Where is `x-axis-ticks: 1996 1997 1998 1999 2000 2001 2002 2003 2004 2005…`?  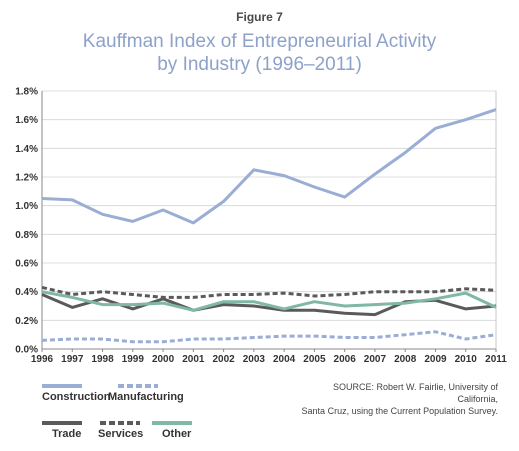 x-axis-ticks: 1996 1997 1998 1999 2000 2001 2002 2003 2004 2005… is located at coordinates (269, 357).